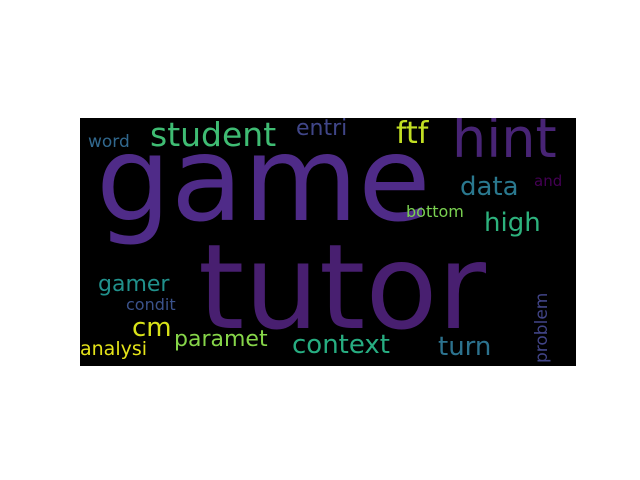 This screenshot has height=480, width=640. Describe the element at coordinates (465, 347) in the screenshot. I see `word-turn: turn` at that location.